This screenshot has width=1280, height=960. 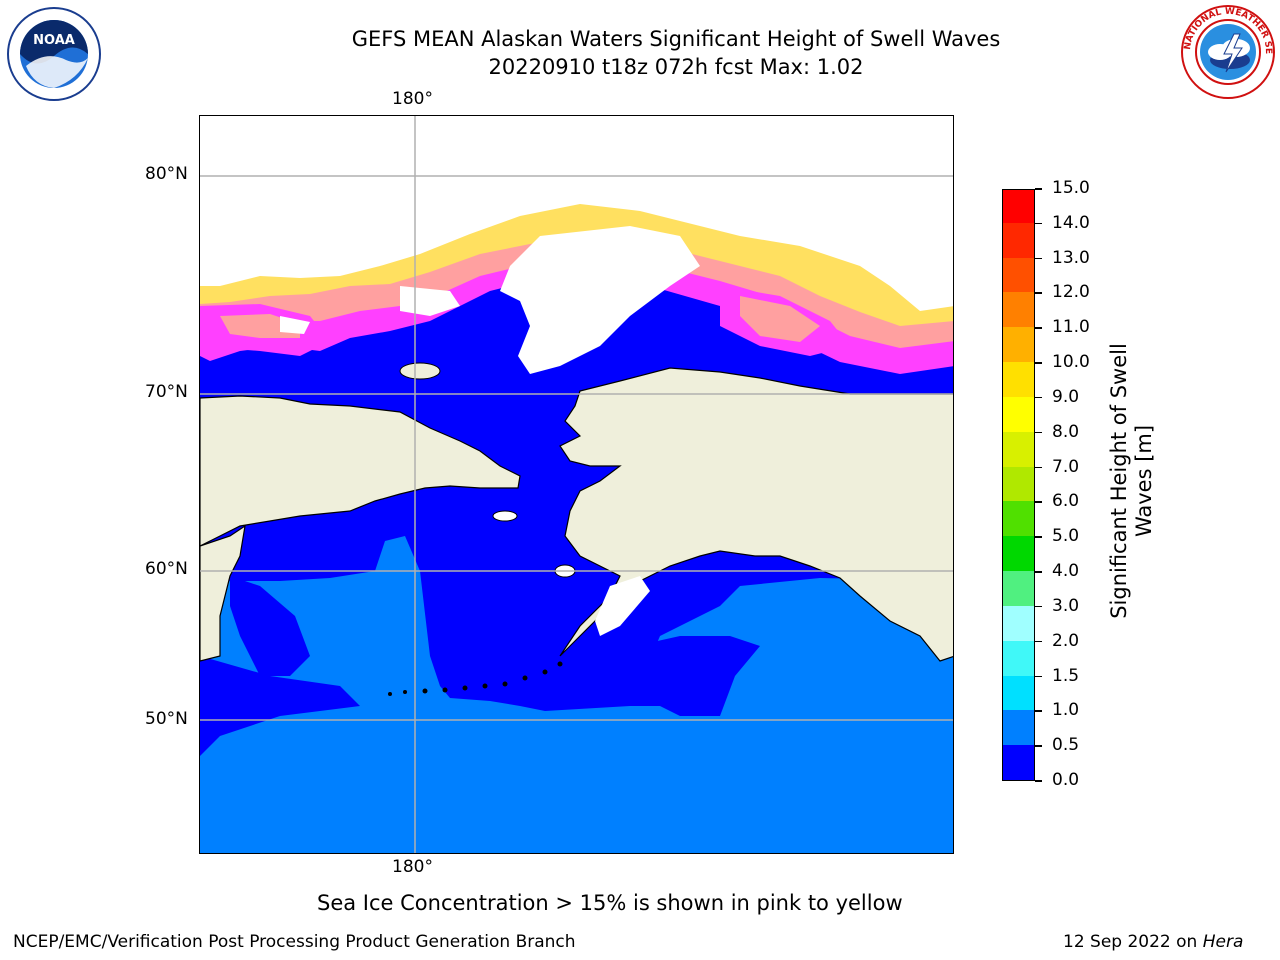 I want to click on noaa-logo-text: NOAA, so click(x=54, y=40).